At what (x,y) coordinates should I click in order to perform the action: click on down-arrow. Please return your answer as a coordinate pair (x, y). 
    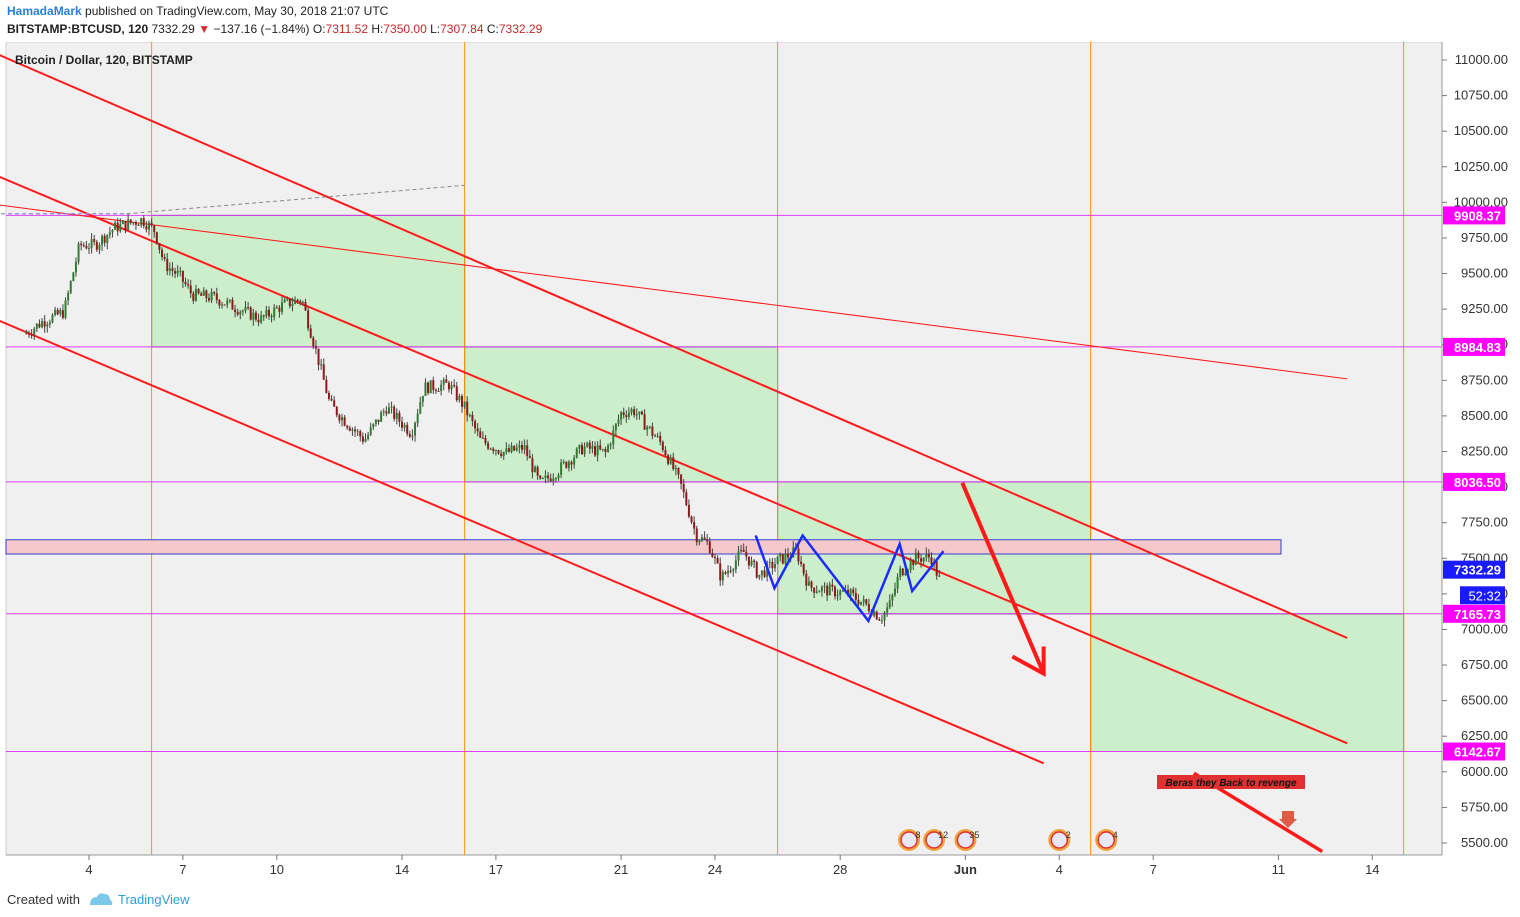
    Looking at the image, I should click on (1003, 579).